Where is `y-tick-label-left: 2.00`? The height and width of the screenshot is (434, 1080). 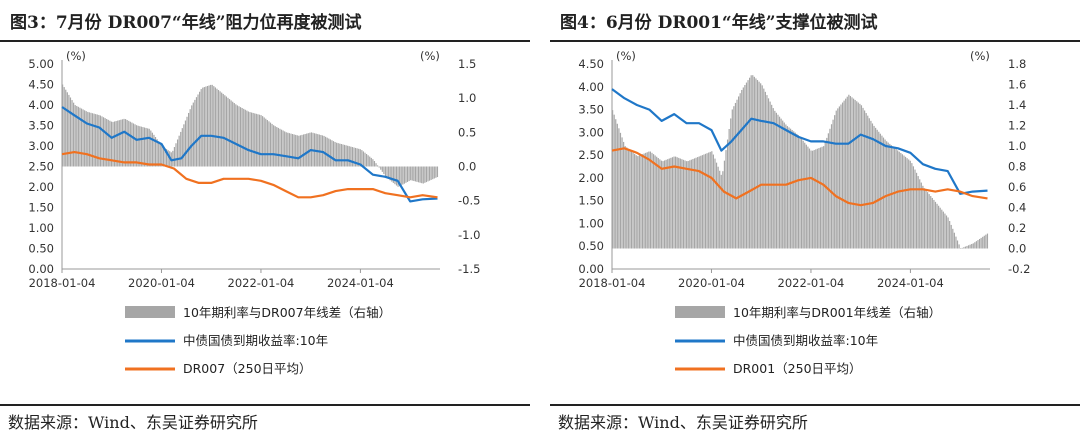 y-tick-label-left: 2.00 is located at coordinates (41, 187).